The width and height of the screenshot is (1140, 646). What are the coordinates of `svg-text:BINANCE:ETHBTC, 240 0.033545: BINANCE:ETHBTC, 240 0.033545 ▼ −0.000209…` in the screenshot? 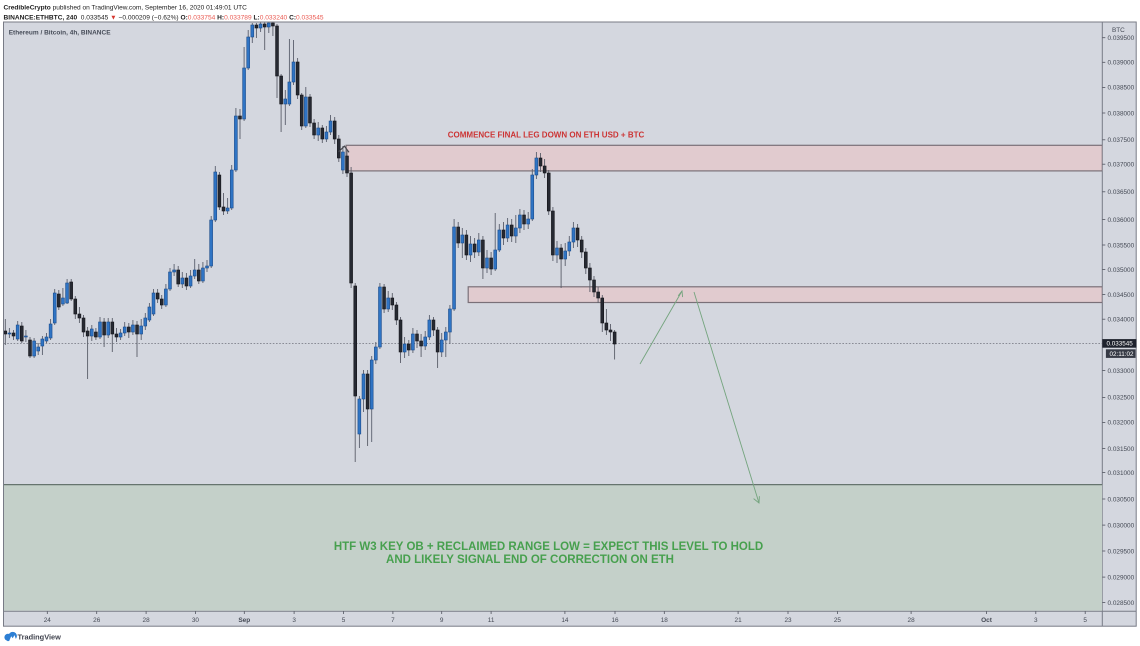 It's located at (164, 17).